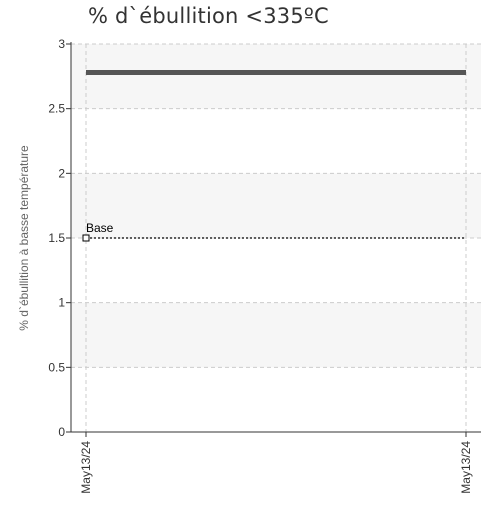 The width and height of the screenshot is (492, 511). I want to click on reference-marker, so click(86, 238).